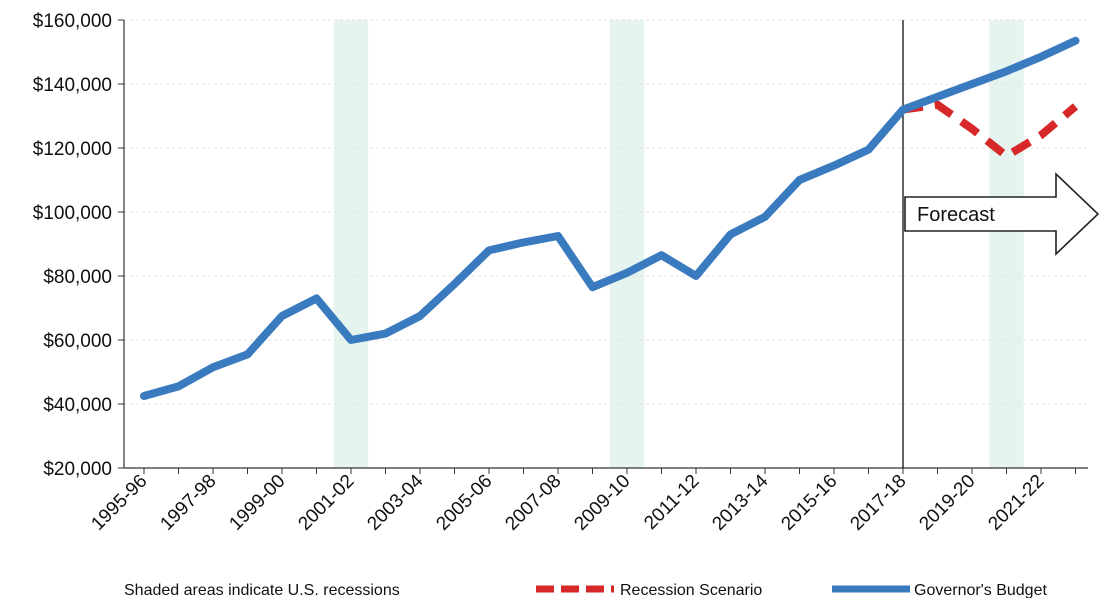 The image size is (1104, 598). Describe the element at coordinates (257, 503) in the screenshot. I see `x-tick-label: 1999-00` at that location.